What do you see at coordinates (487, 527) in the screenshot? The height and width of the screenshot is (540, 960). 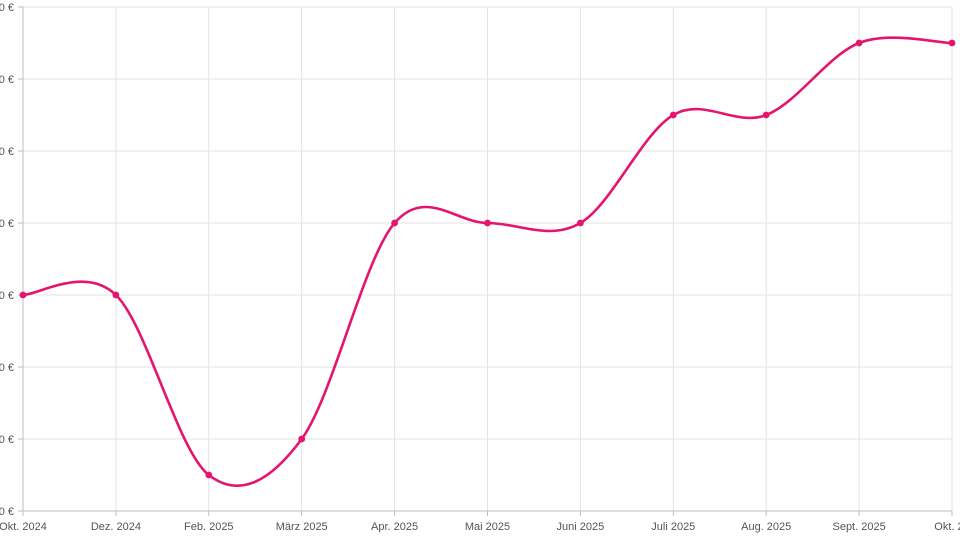 I see `x-tick-label: Mai 2025` at bounding box center [487, 527].